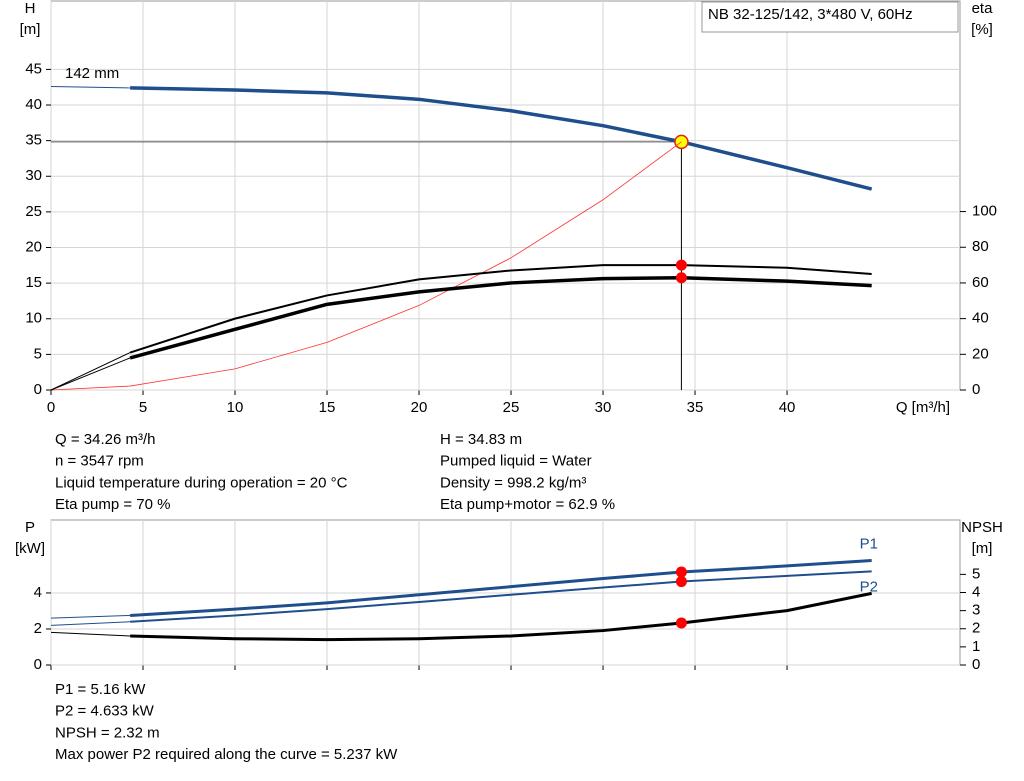 The height and width of the screenshot is (781, 1024). What do you see at coordinates (92, 73) in the screenshot?
I see `annotation: 142 mm` at bounding box center [92, 73].